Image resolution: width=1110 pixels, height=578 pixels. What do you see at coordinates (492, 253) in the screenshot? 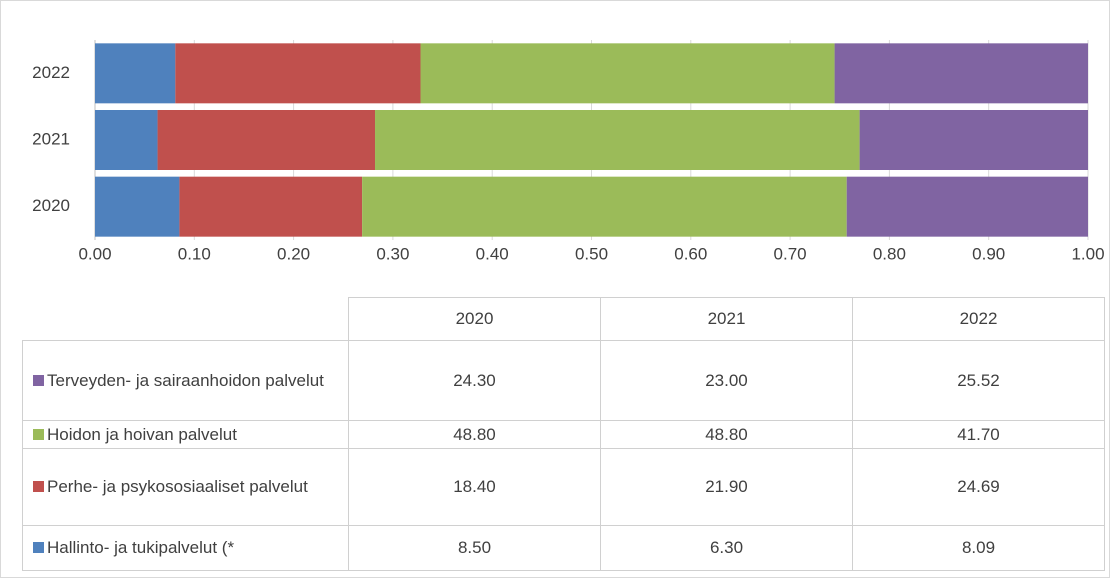
I see `x-tick-label: 0.40` at bounding box center [492, 253].